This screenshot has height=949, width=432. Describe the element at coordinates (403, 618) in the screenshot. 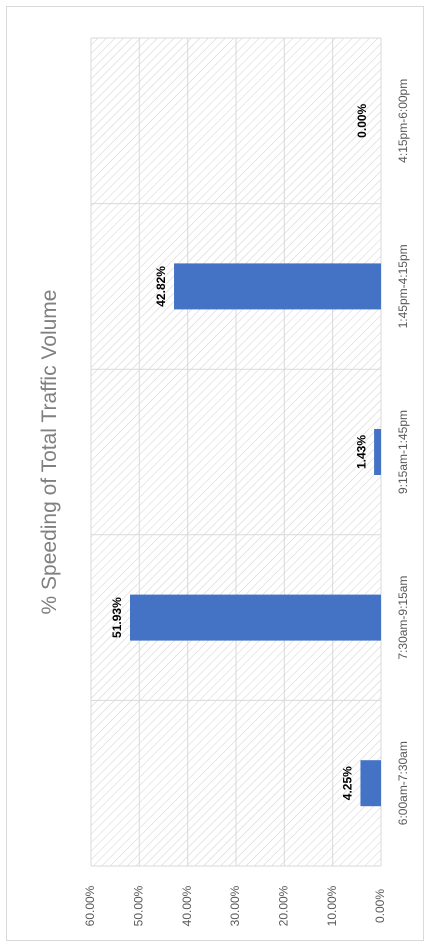

I see `category-tick-label: 7:30am-9:15am` at that location.